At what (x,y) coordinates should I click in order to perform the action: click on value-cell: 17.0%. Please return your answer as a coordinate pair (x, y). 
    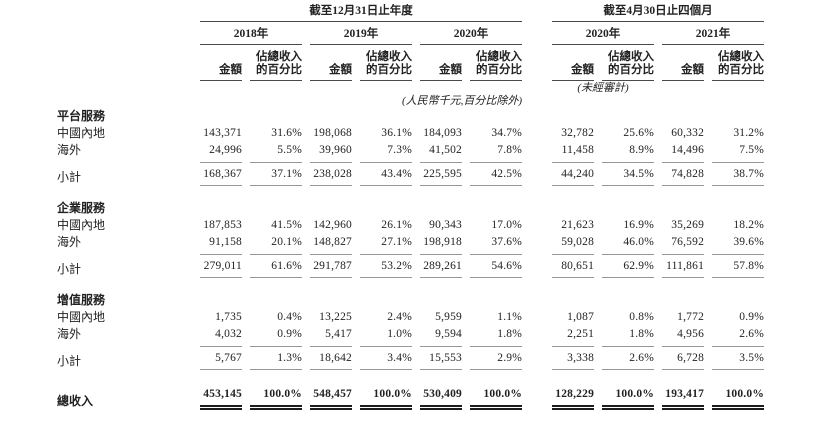
    Looking at the image, I should click on (492, 225).